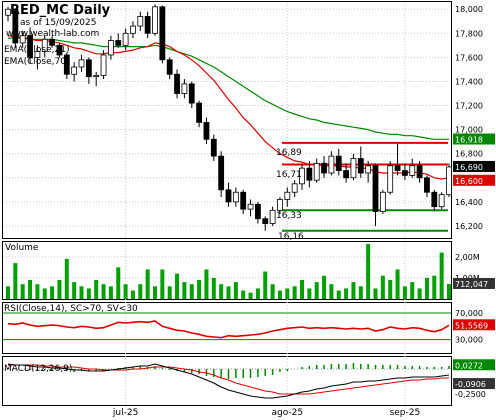  What do you see at coordinates (60, 10) in the screenshot?
I see `chart-title: RED_MC Daily` at bounding box center [60, 10].